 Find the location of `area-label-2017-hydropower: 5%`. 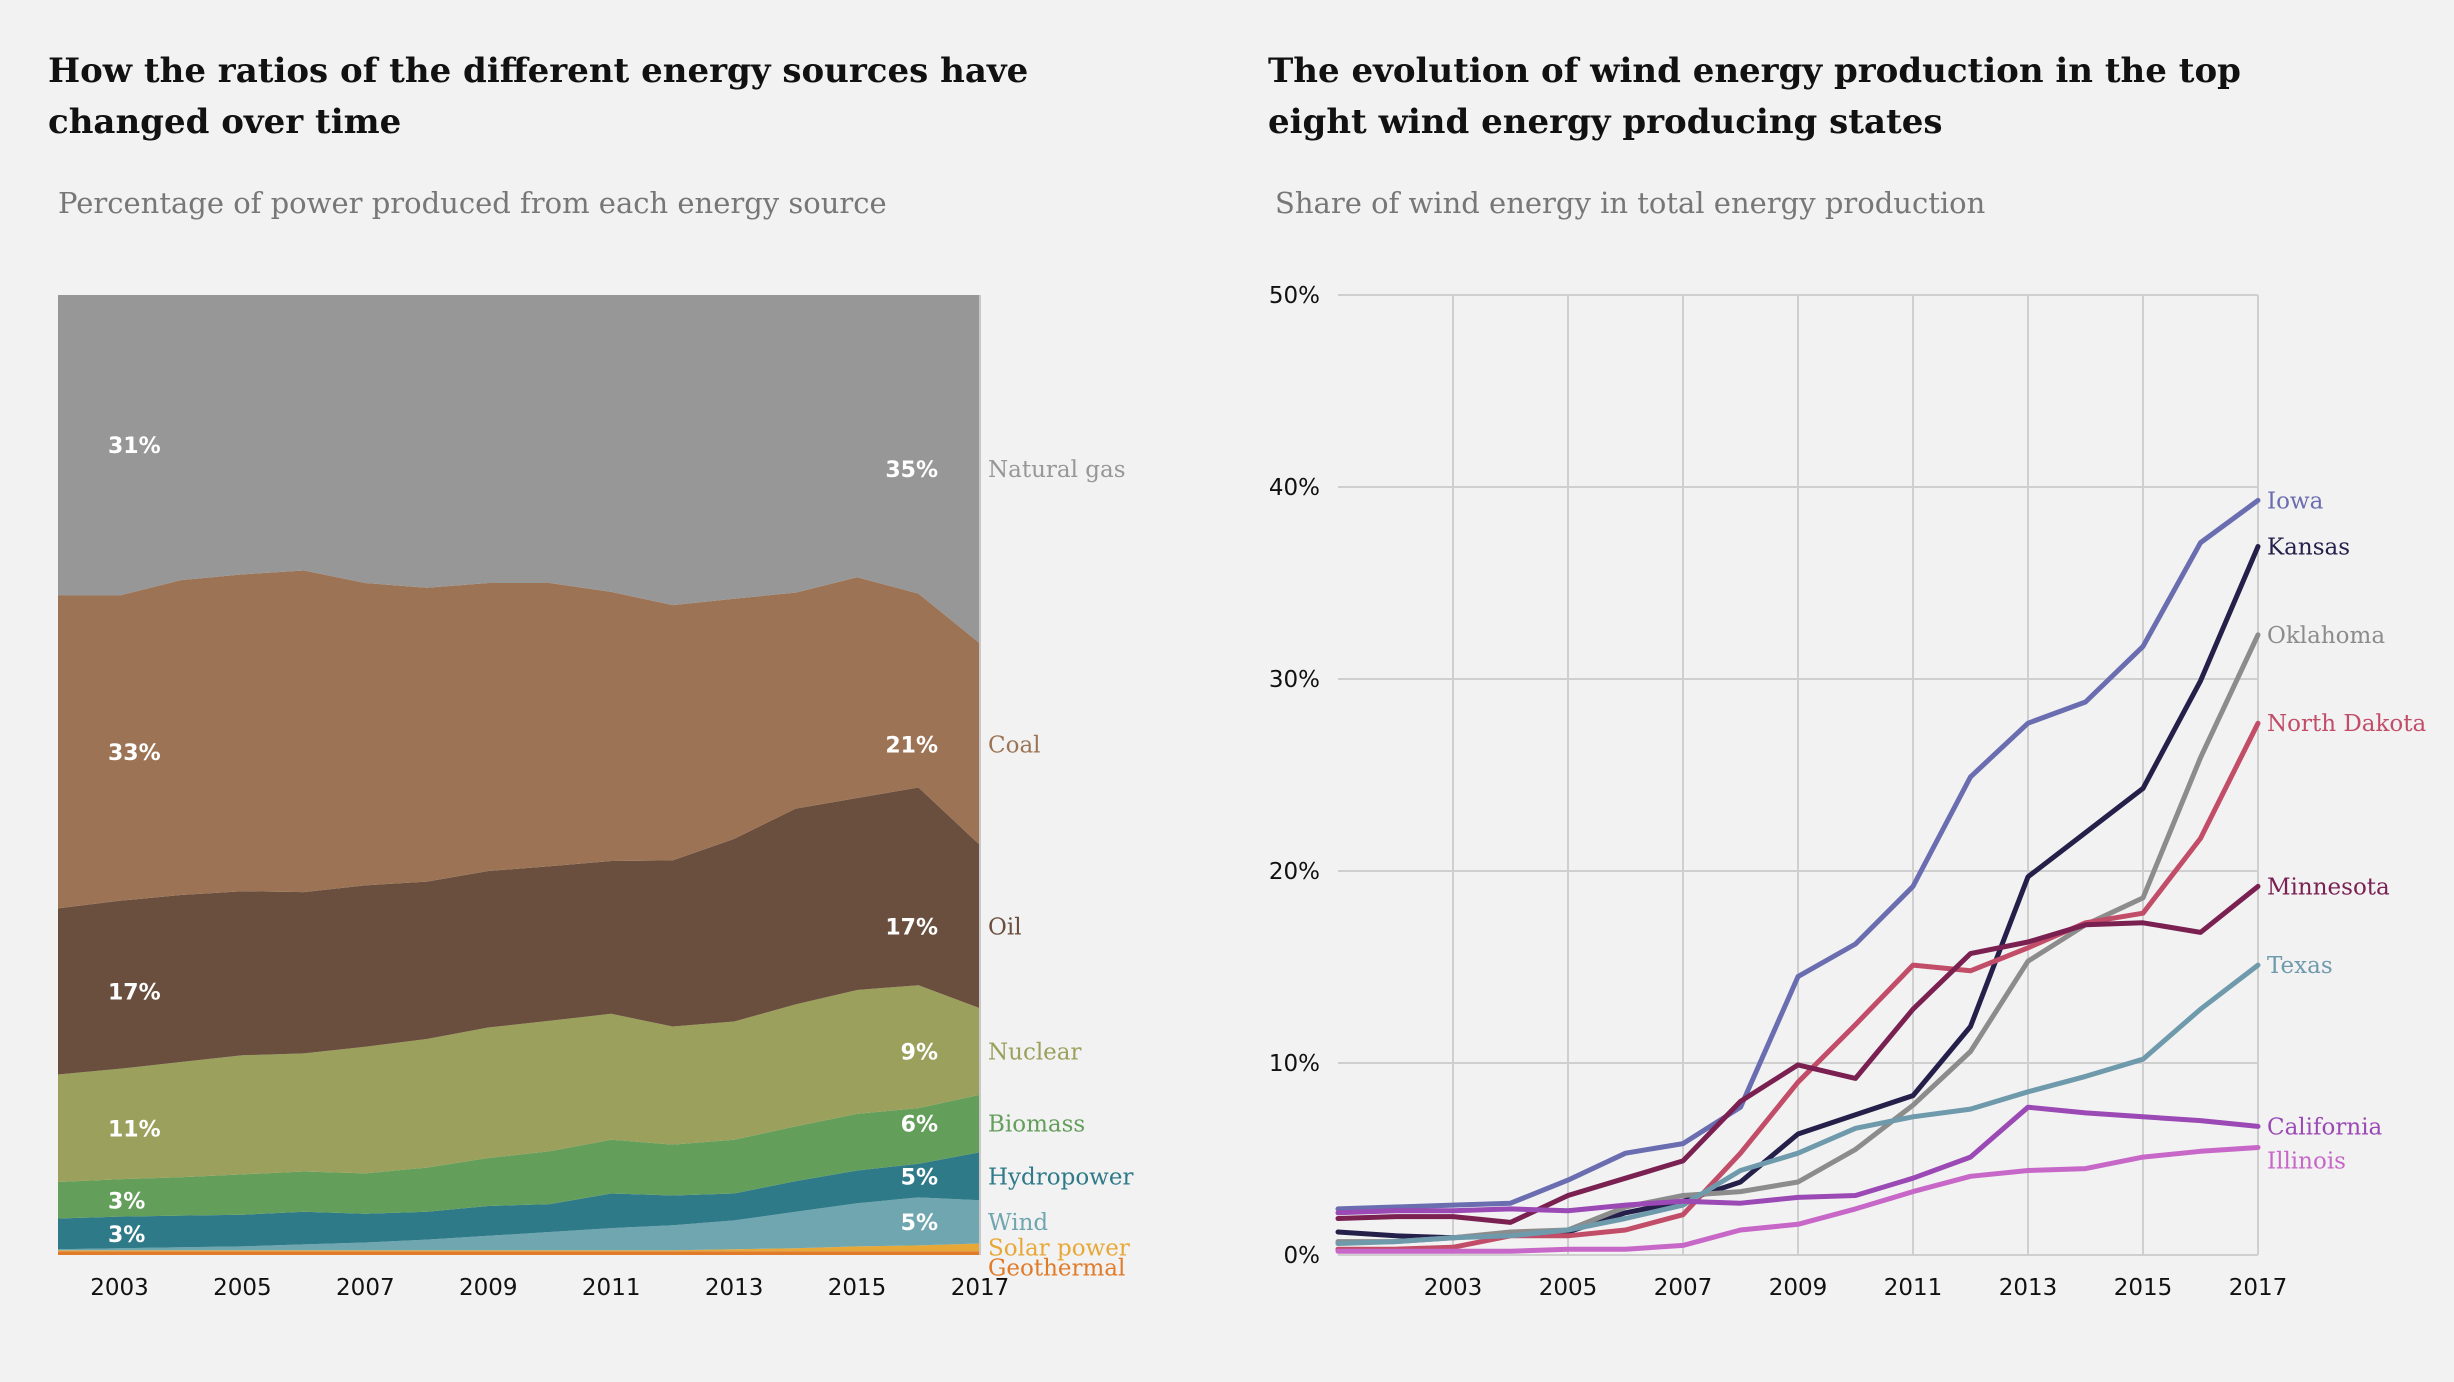

area-label-2017-hydropower: 5% is located at coordinates (919, 1177).